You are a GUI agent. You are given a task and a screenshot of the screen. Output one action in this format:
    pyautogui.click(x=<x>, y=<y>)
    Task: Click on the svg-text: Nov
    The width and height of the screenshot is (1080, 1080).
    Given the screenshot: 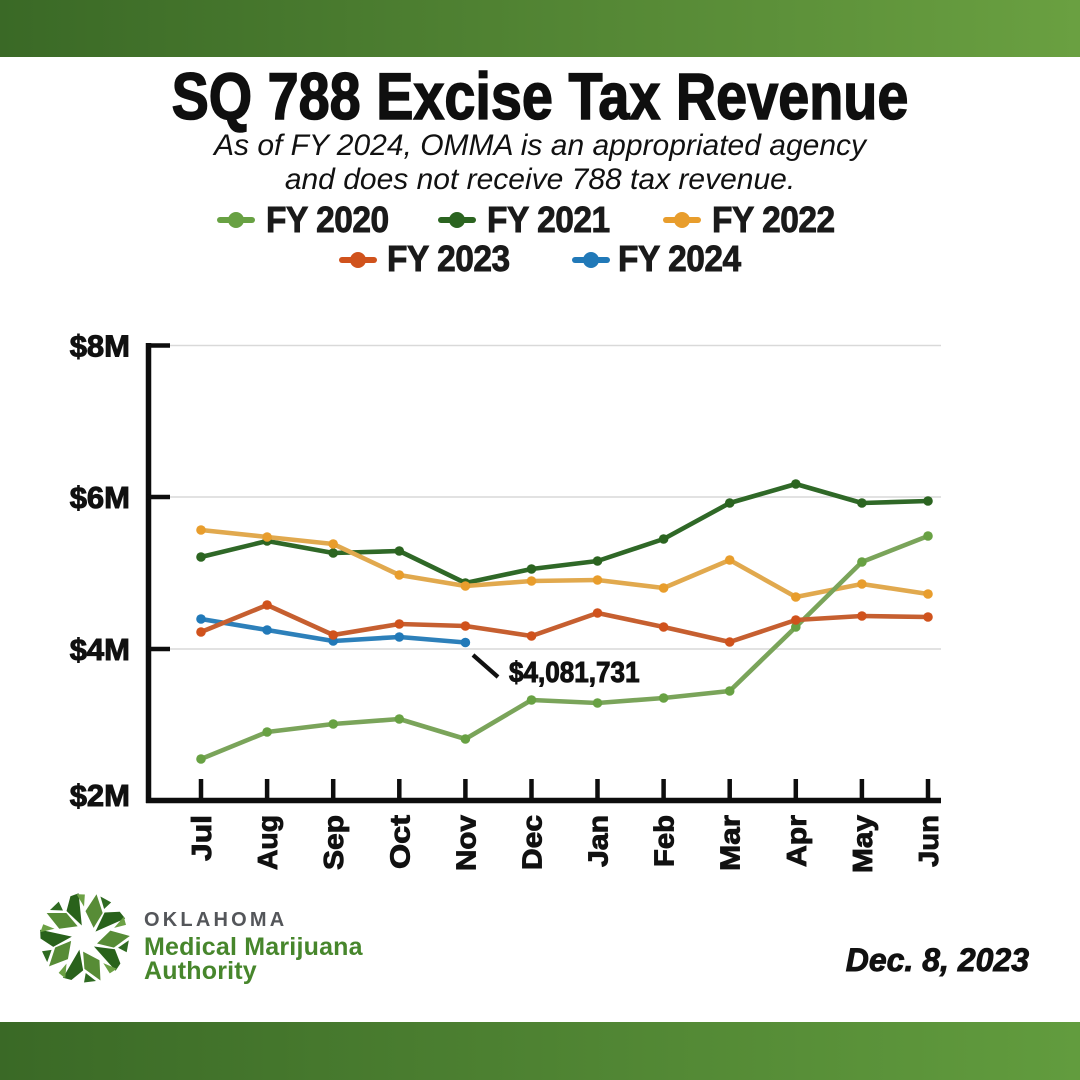 What is the action you would take?
    pyautogui.click(x=465, y=843)
    